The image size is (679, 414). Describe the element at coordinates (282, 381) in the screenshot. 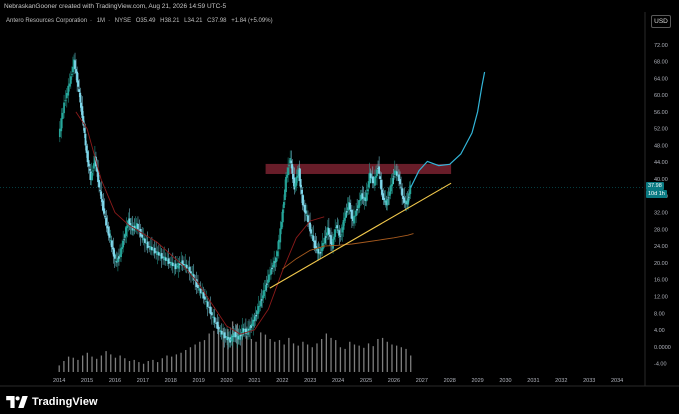

I see `x-tick-label: 2022` at that location.